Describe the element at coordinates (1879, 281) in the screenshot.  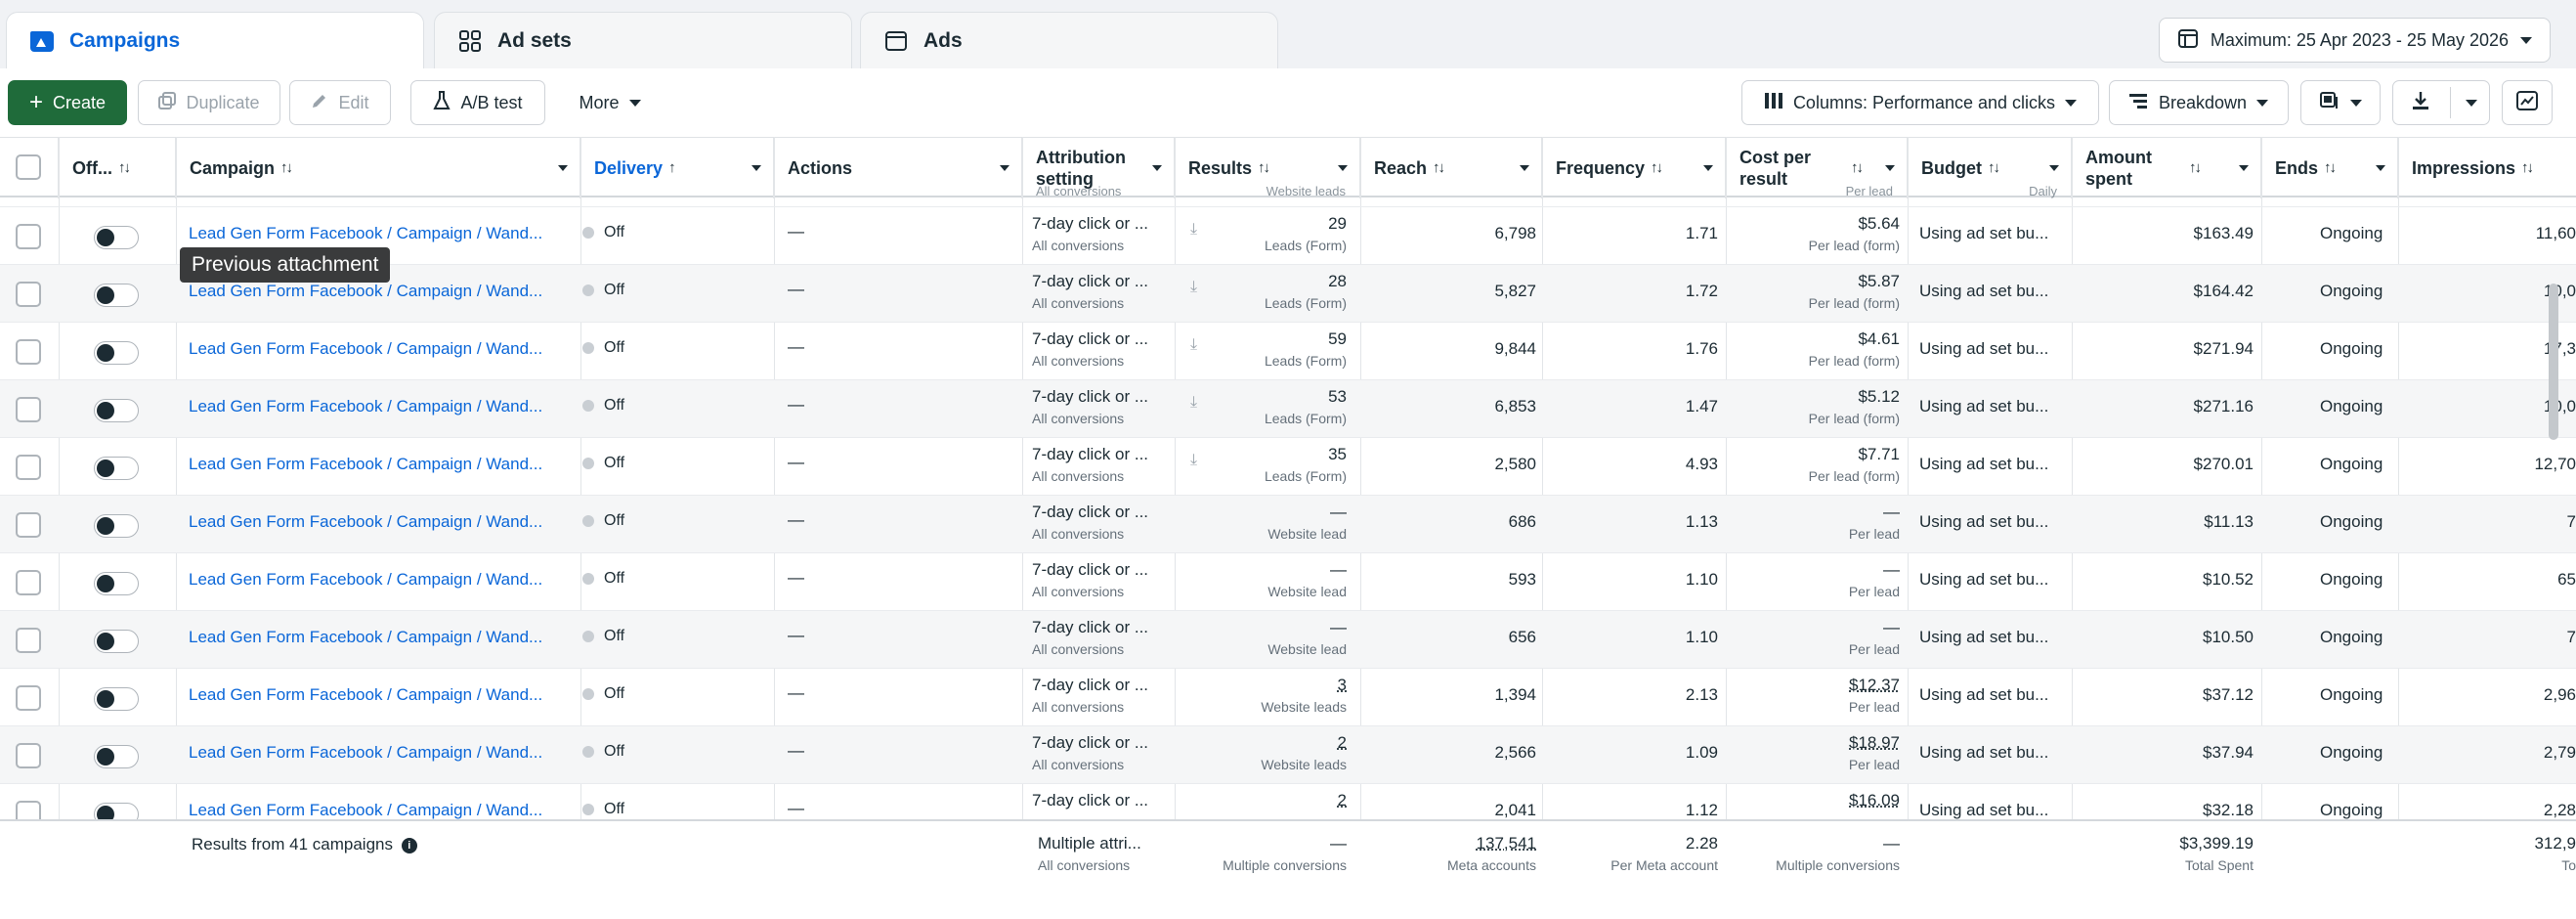
I see `cost-per-result-value: $5.87` at that location.